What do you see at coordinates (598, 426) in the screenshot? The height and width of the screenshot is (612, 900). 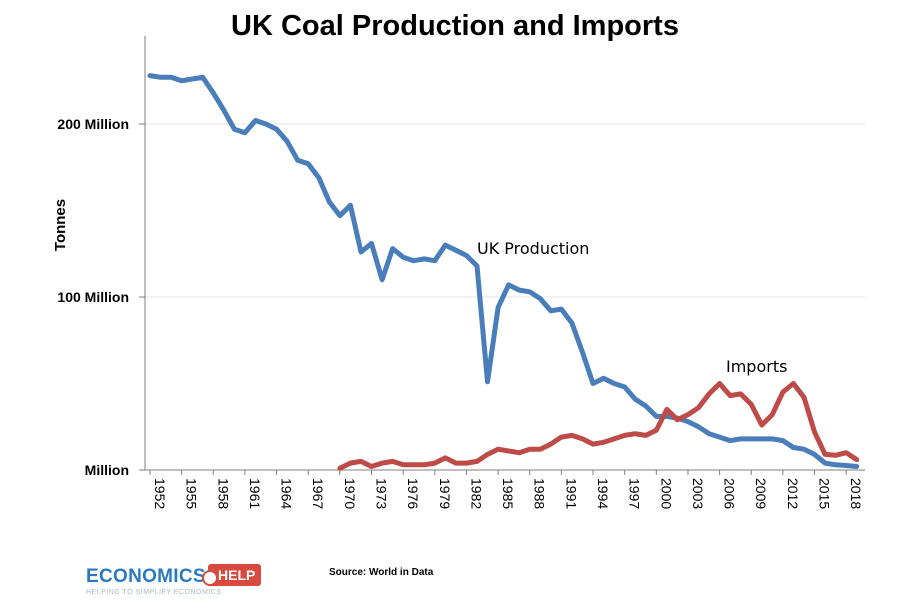 I see `series-line-imports` at bounding box center [598, 426].